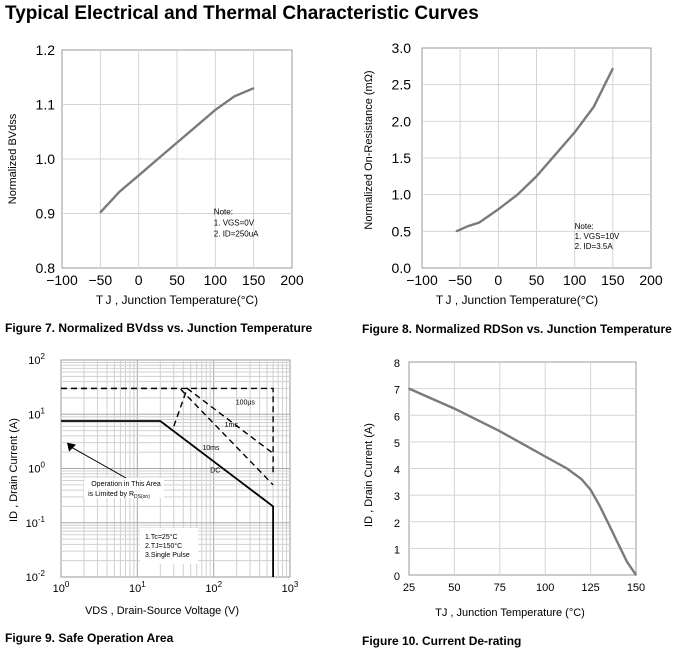  Describe the element at coordinates (409, 588) in the screenshot. I see `fig10-x-tick-label: 25` at that location.